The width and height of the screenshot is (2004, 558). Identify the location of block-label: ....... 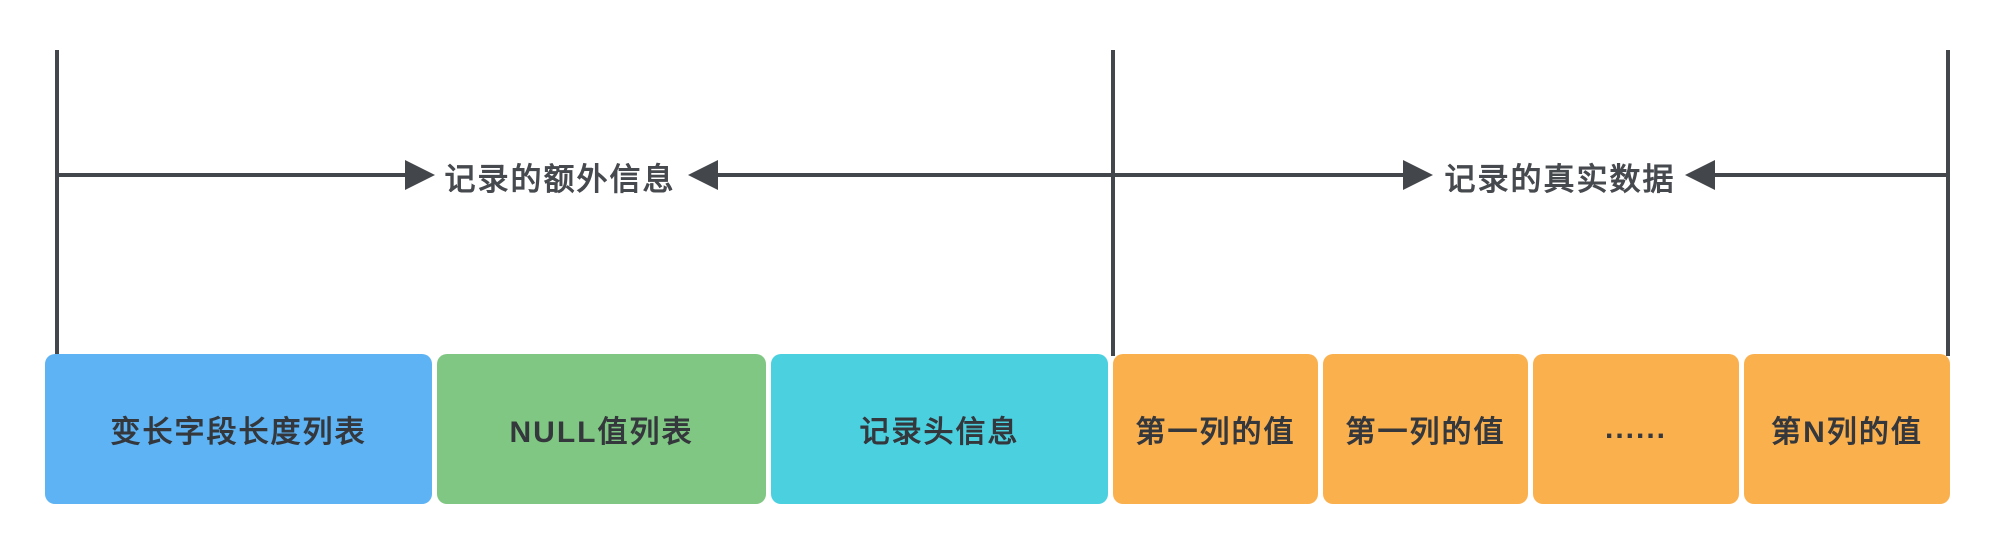
(1635, 428).